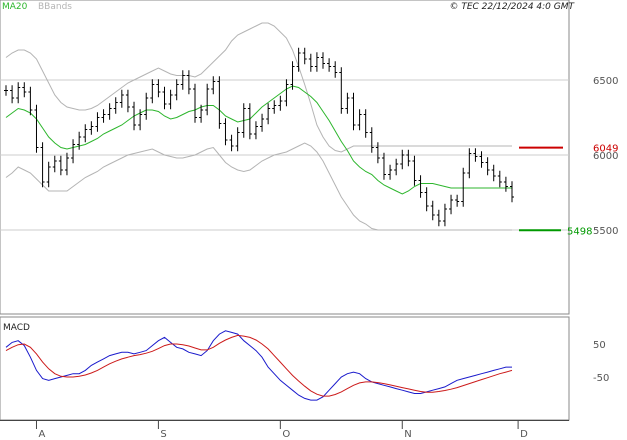 The image size is (627, 440). Describe the element at coordinates (605, 81) in the screenshot. I see `y-tick-label: 6500` at that location.